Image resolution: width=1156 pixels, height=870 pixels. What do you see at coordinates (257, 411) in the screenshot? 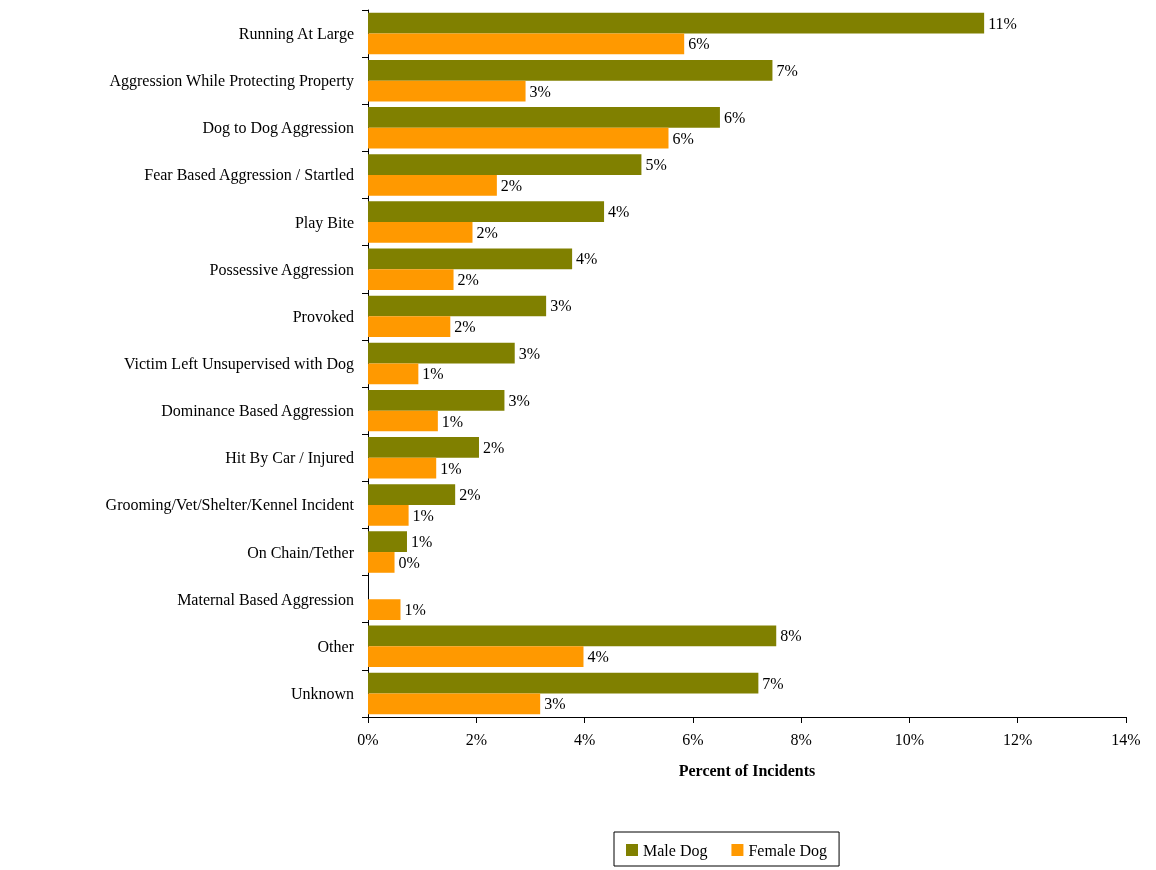
I see `y-tick-label: Dominance Based Aggression` at bounding box center [257, 411].